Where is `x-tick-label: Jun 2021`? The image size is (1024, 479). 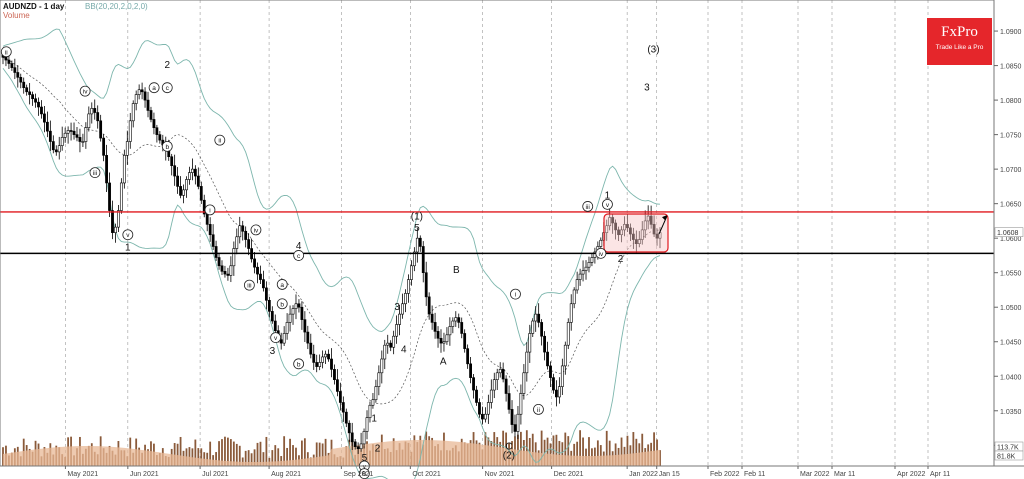
x-tick-label: Jun 2021 is located at coordinates (144, 474).